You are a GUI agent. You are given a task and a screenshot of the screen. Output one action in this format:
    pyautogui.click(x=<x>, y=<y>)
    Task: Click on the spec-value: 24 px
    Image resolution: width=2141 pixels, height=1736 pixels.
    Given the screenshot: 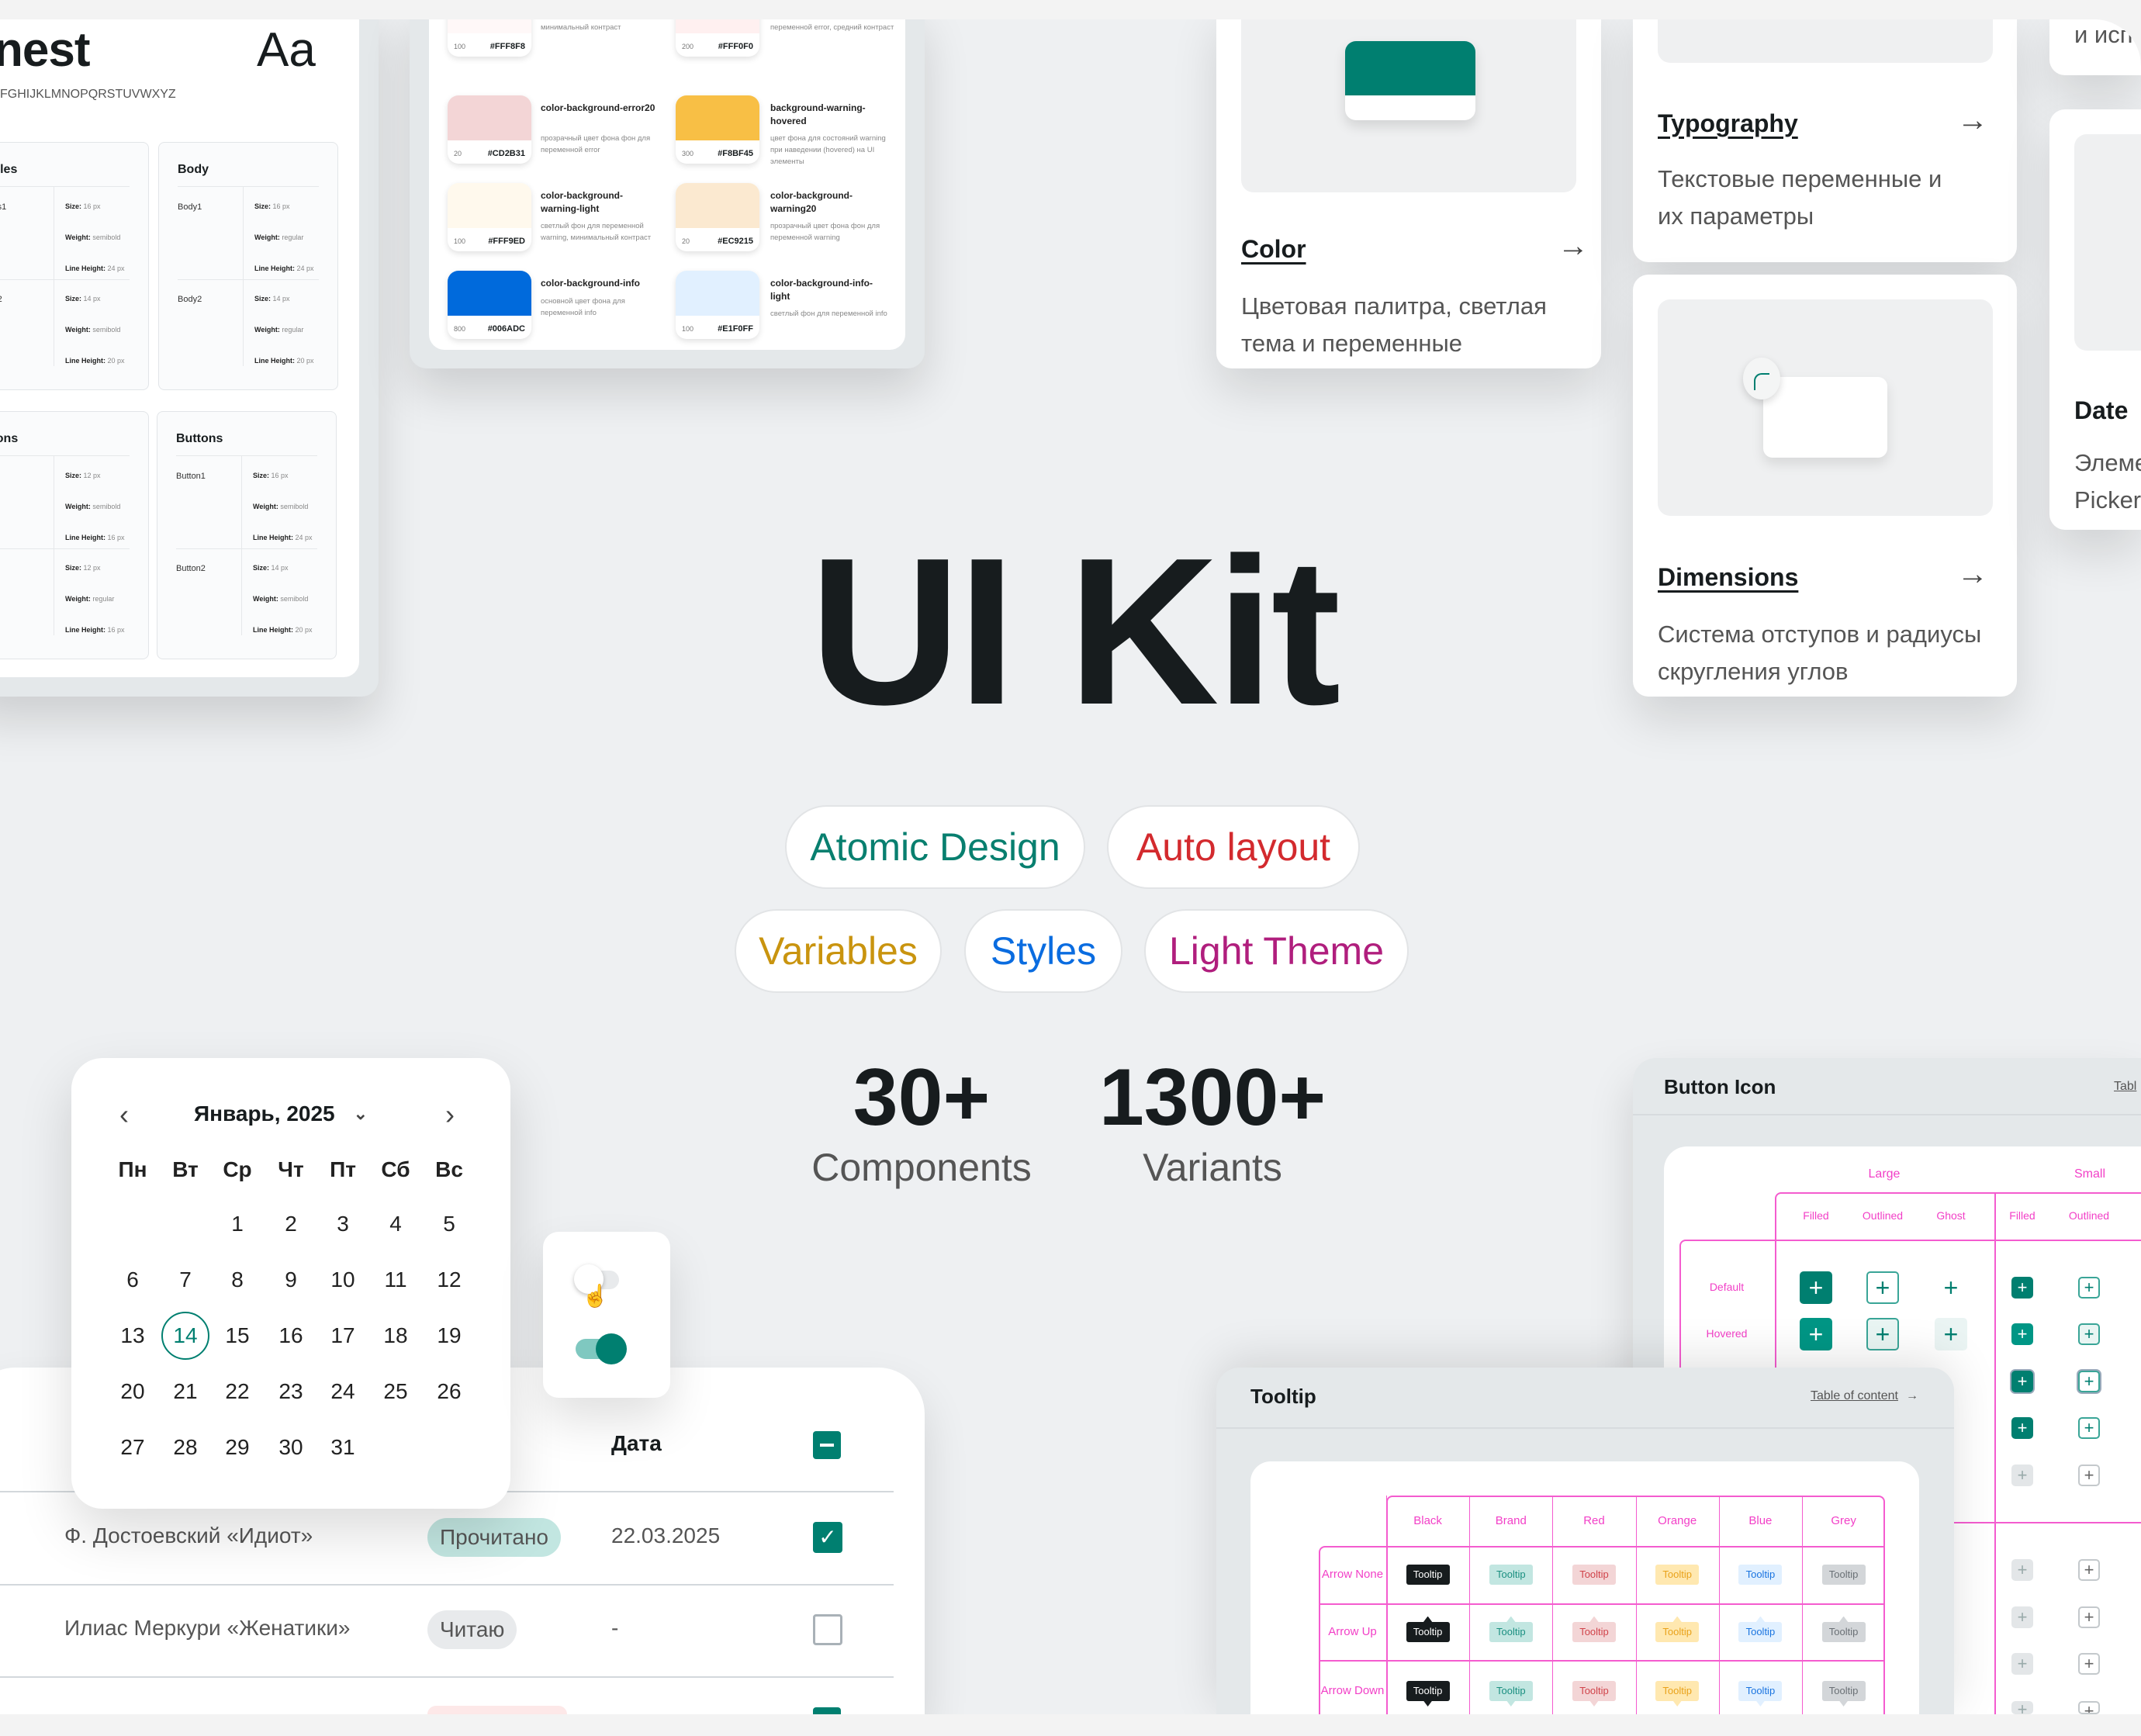 What is the action you would take?
    pyautogui.click(x=305, y=268)
    